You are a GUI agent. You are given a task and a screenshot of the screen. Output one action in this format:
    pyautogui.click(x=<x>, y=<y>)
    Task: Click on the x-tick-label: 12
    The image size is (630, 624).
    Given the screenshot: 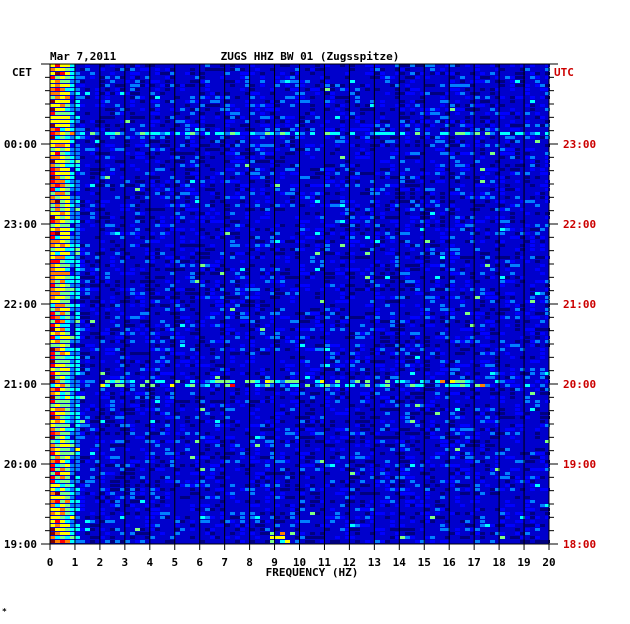 What is the action you would take?
    pyautogui.click(x=349, y=562)
    